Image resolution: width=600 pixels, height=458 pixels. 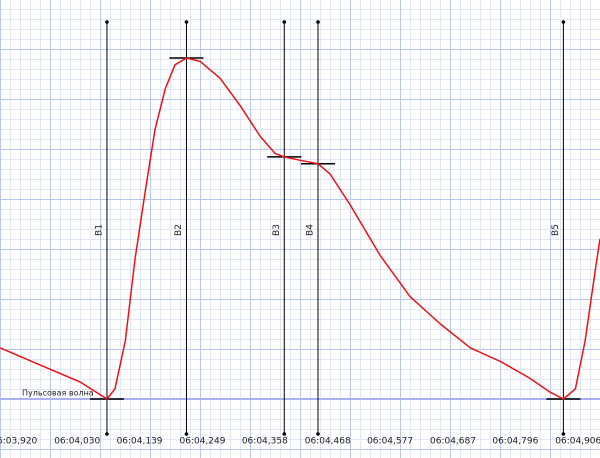 What do you see at coordinates (77, 442) in the screenshot?
I see `x-tick-label: 06:04,030` at bounding box center [77, 442].